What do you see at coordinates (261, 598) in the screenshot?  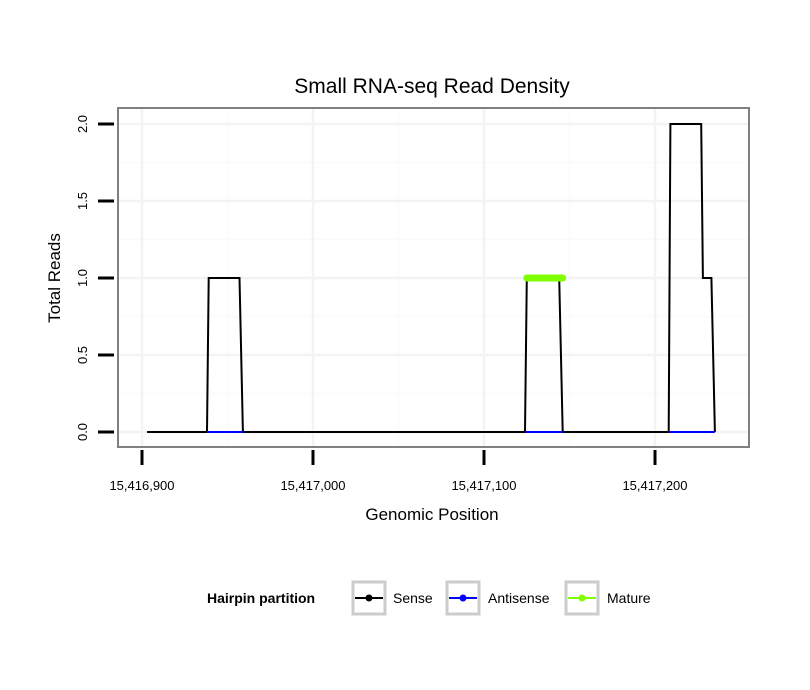 I see `legend-title: Hairpin partition` at bounding box center [261, 598].